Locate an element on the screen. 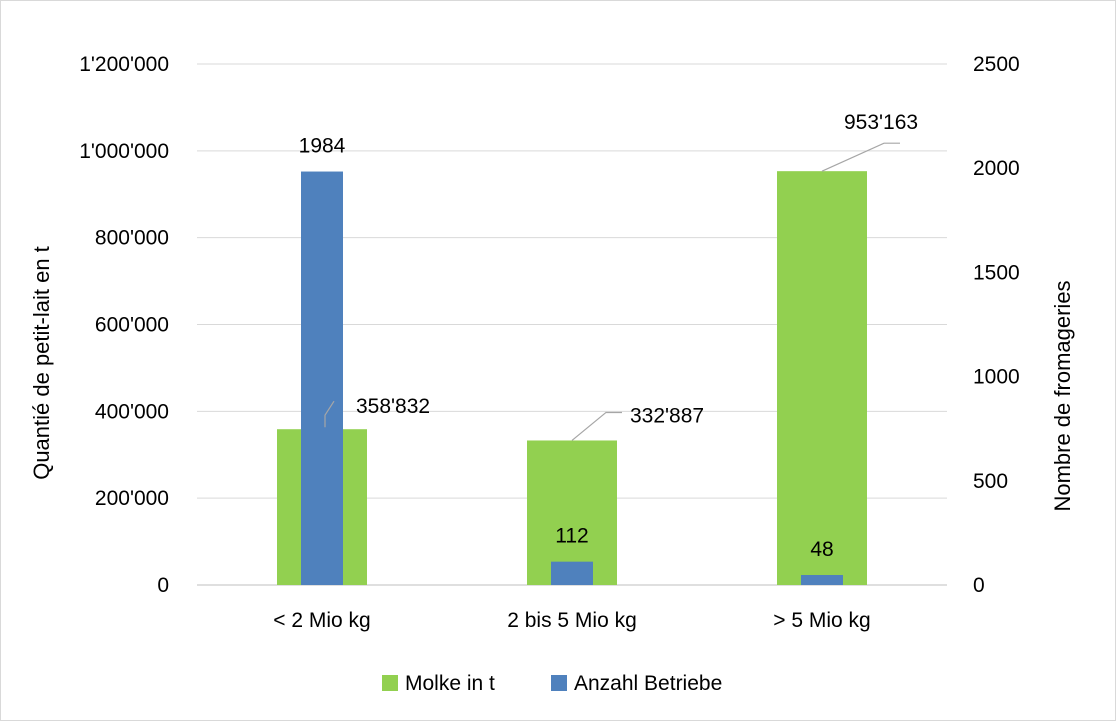  data-label-betriebe: 112 is located at coordinates (571, 536).